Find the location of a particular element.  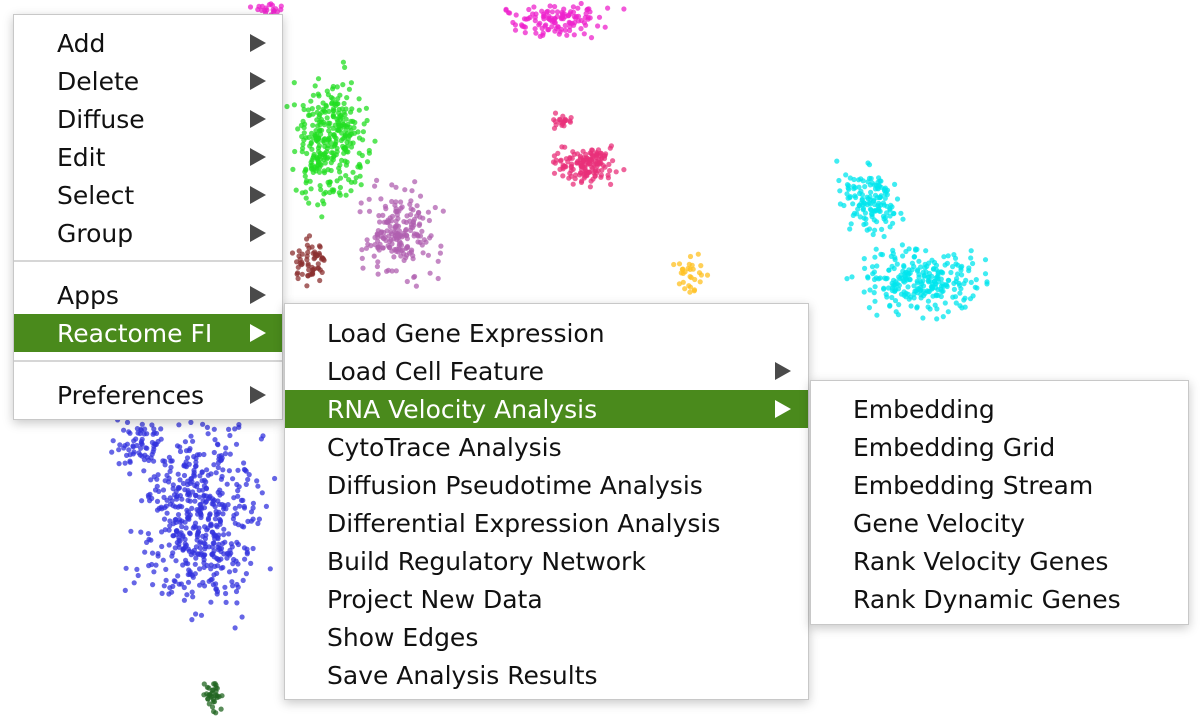

menu-item-add: Add is located at coordinates (148, 43).